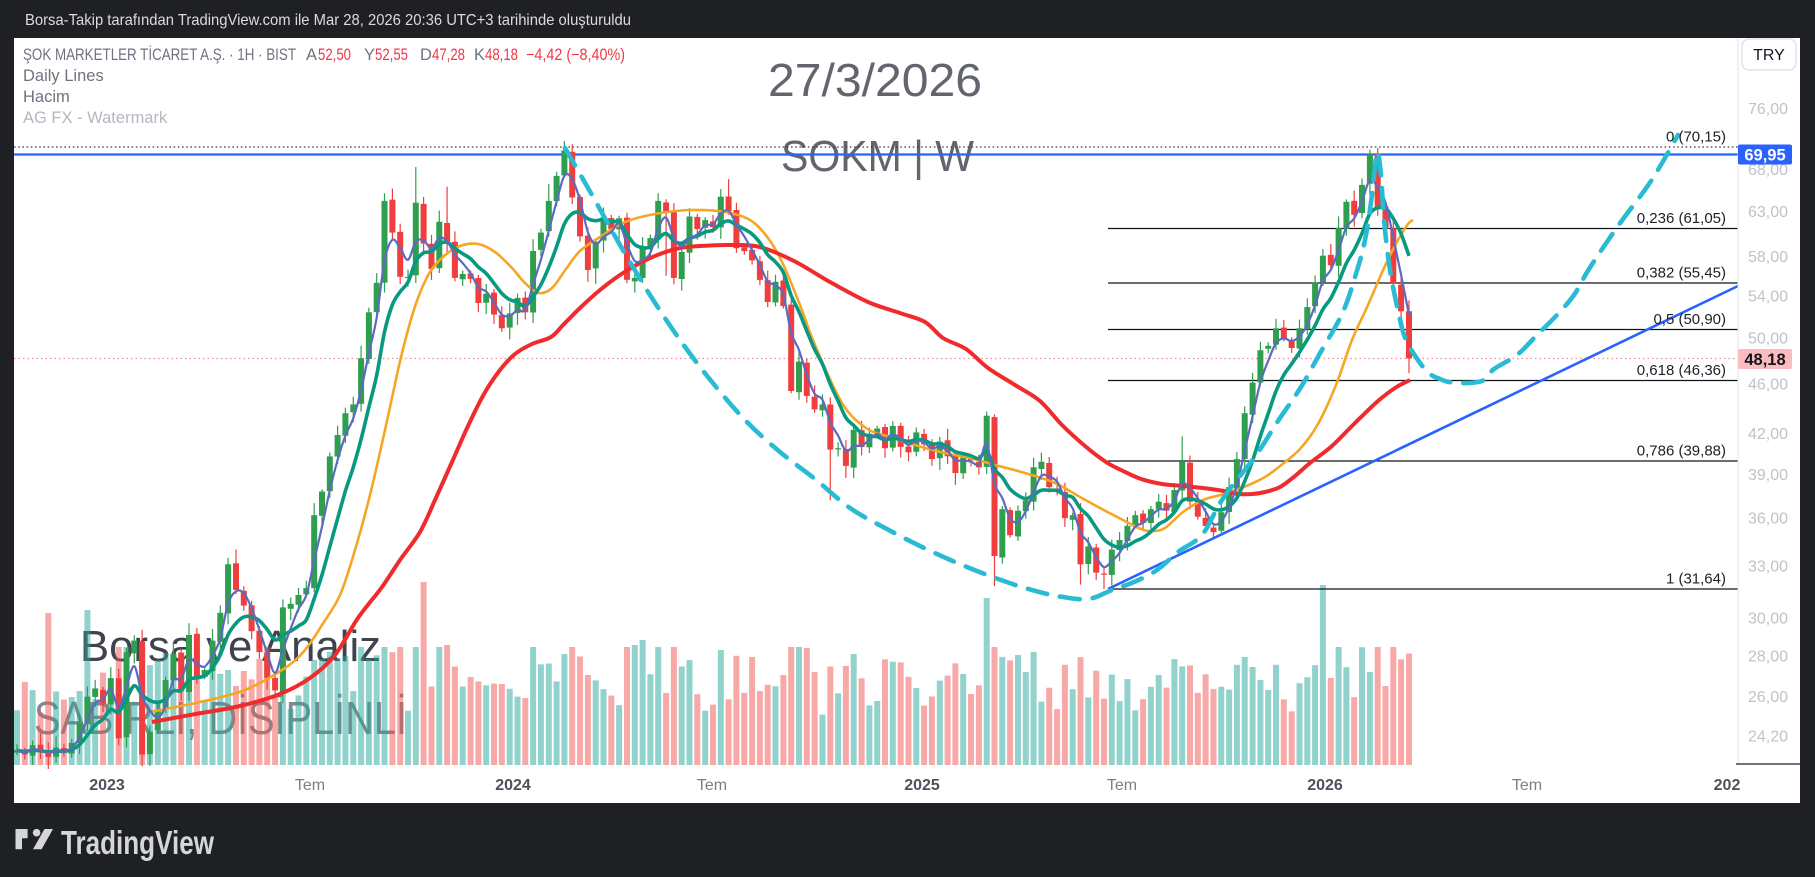  Describe the element at coordinates (1681, 451) in the screenshot. I see `svg-text: 0,786 (39,88)` at that location.